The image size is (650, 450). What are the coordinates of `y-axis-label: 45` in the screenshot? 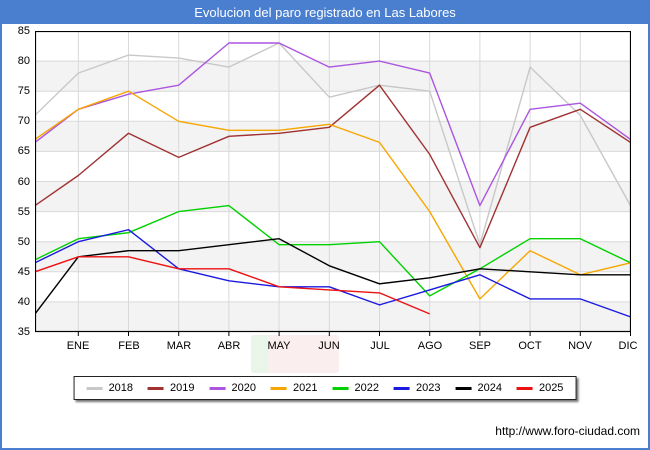 It's located at (23, 272).